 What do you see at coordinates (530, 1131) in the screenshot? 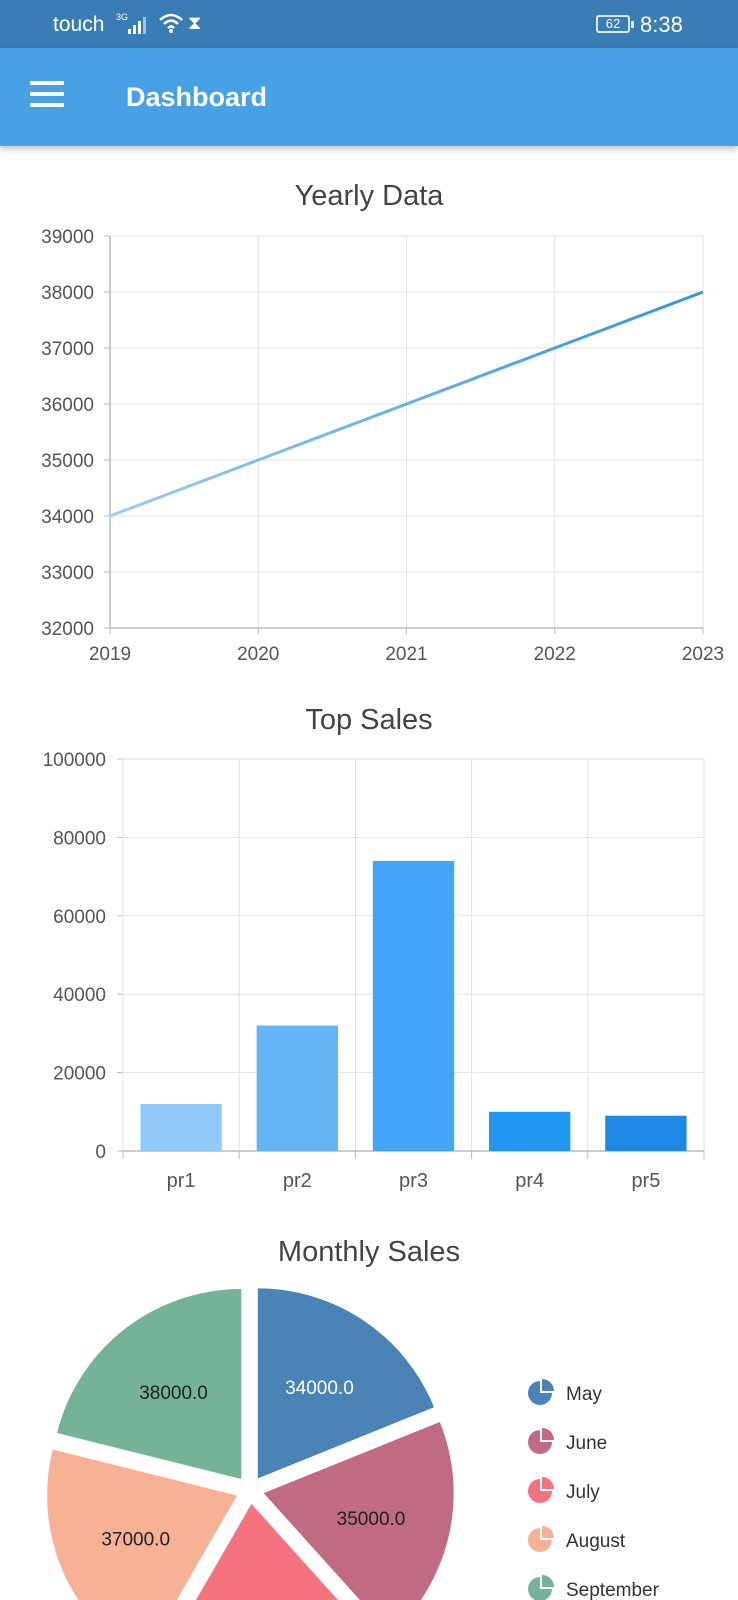
I see `bar-pr4` at bounding box center [530, 1131].